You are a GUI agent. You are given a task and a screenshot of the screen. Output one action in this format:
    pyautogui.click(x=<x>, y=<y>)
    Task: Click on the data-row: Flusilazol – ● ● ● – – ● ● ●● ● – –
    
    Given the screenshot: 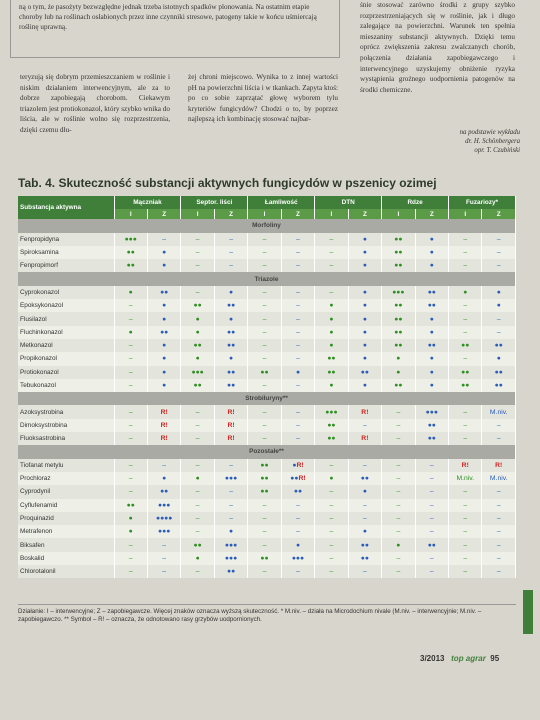 What is the action you would take?
    pyautogui.click(x=267, y=319)
    